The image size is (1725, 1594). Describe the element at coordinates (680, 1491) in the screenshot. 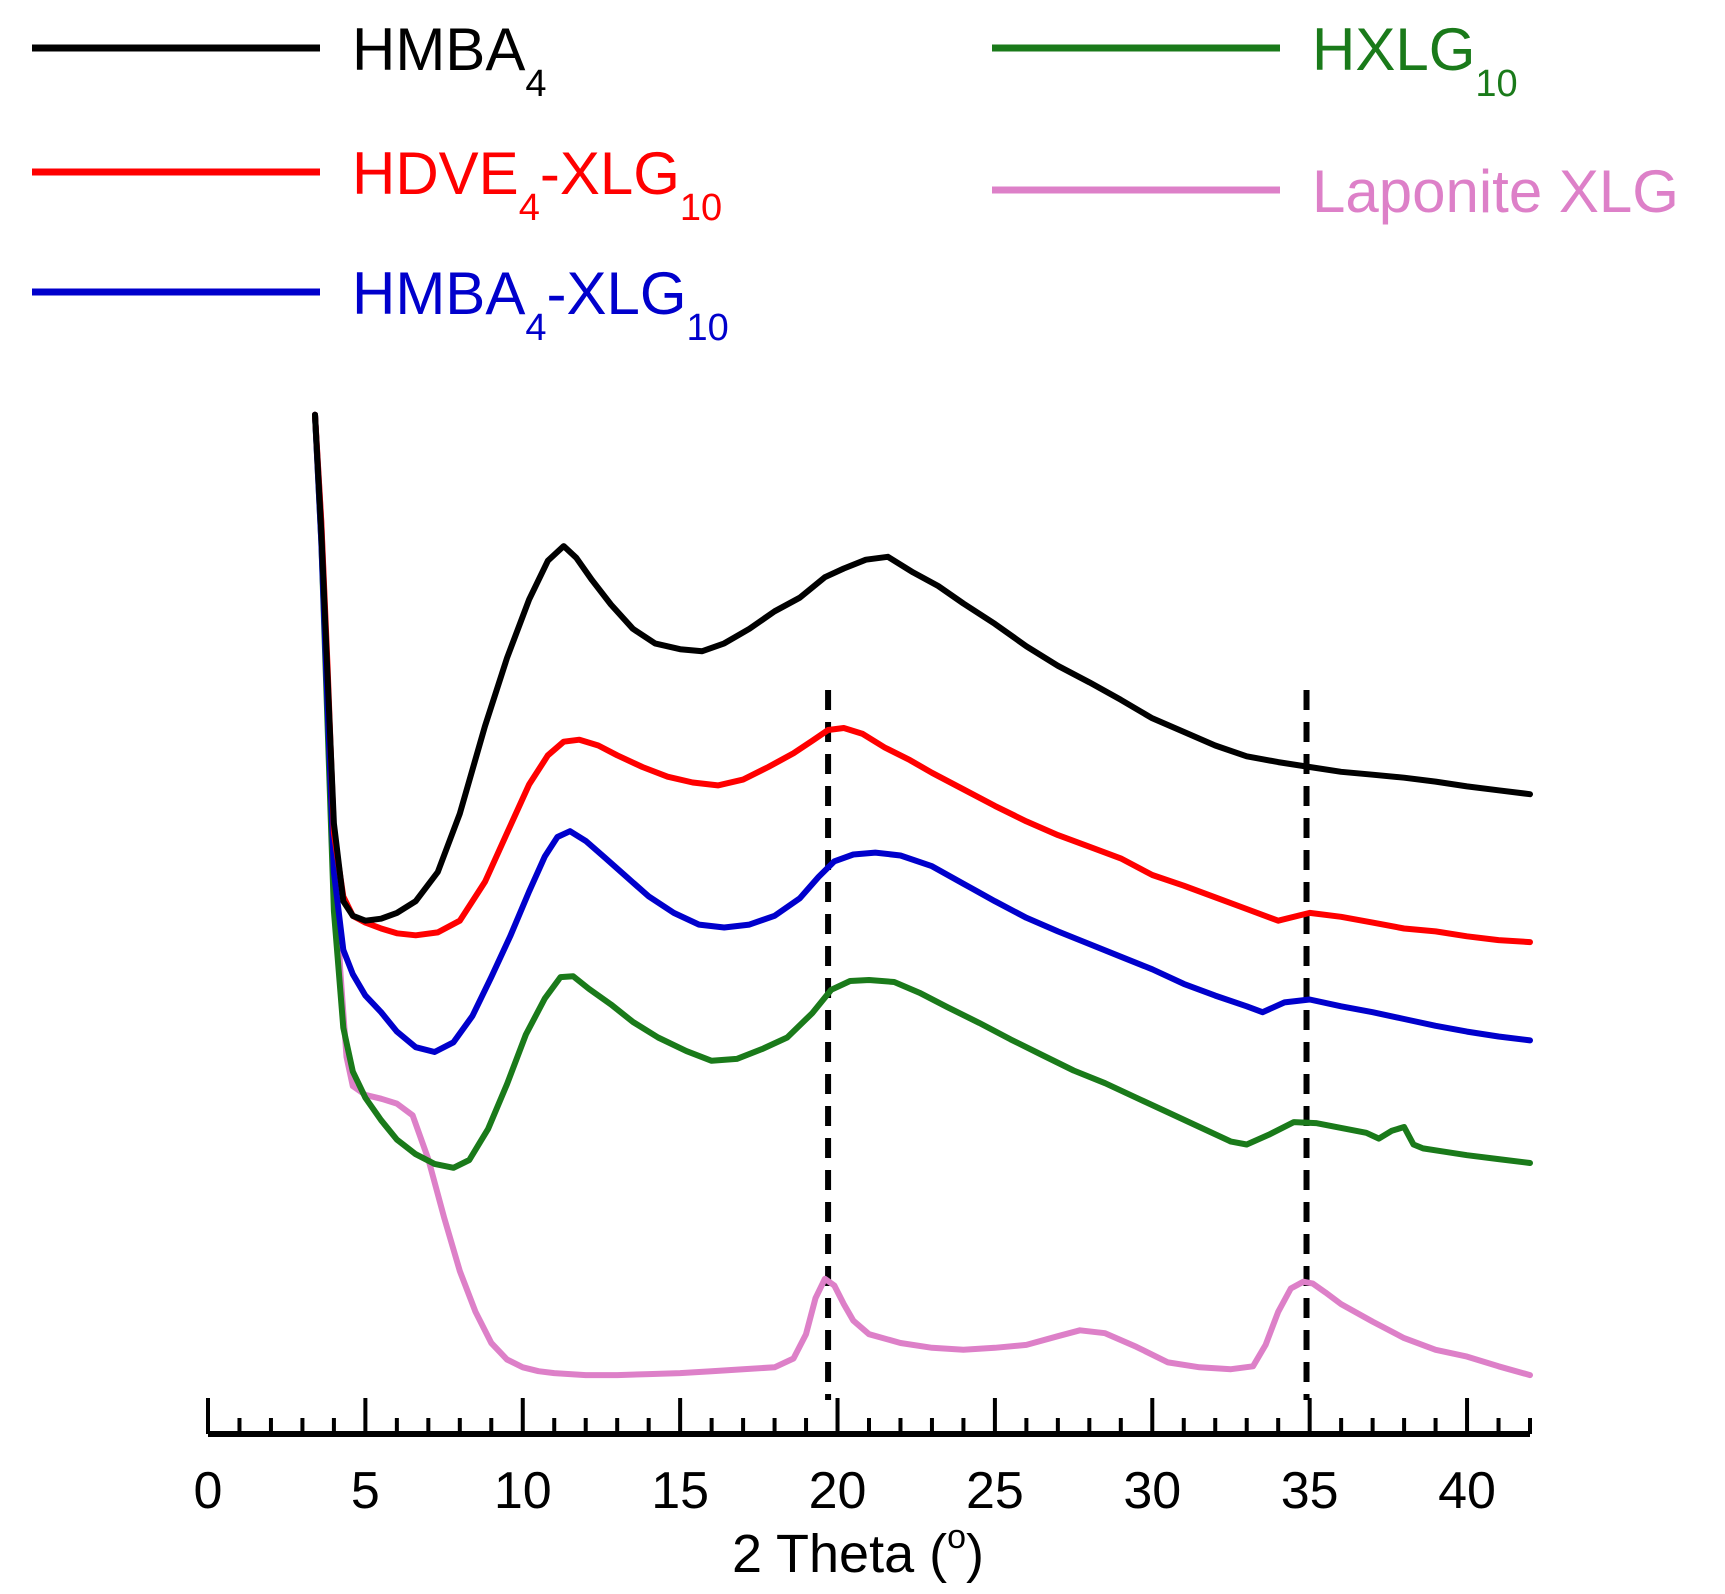

I see `x-tick-label: 15` at that location.